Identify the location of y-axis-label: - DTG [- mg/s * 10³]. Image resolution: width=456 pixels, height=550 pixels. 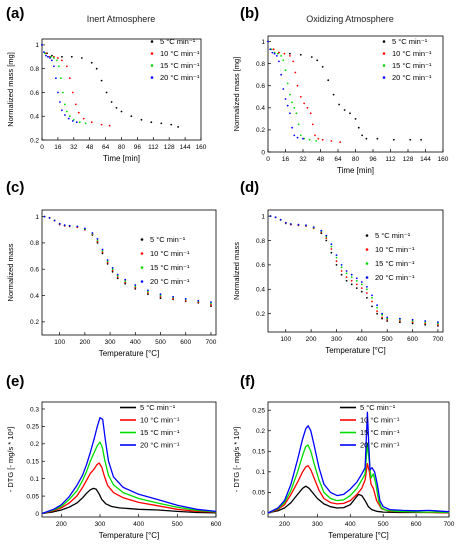
(10, 459).